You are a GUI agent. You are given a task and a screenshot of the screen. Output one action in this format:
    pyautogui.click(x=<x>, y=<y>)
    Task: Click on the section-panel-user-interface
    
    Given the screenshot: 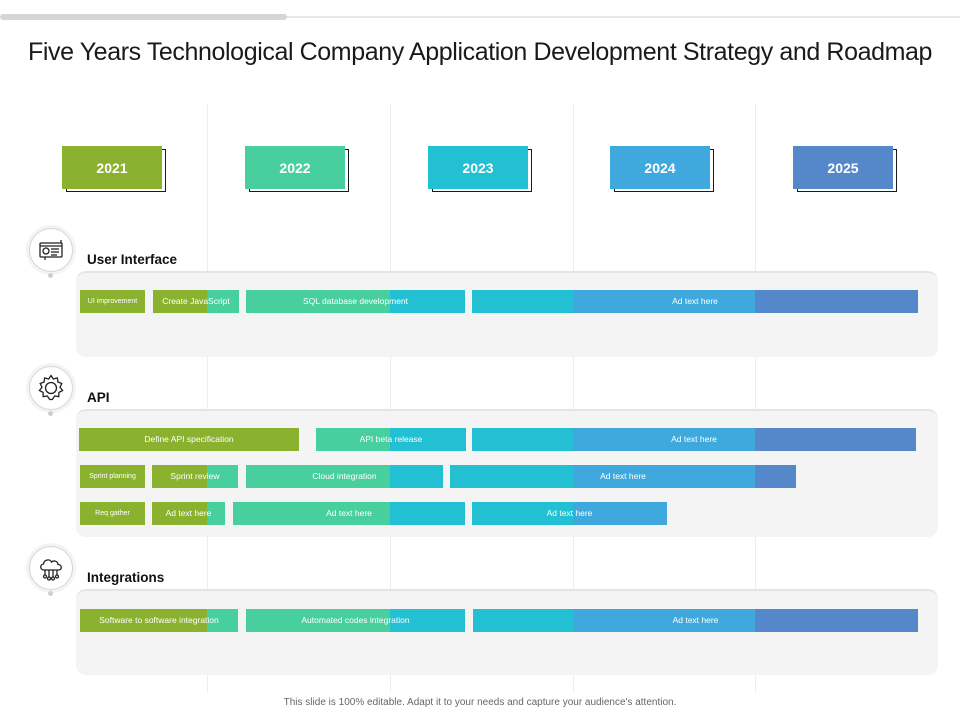 What is the action you would take?
    pyautogui.click(x=507, y=314)
    